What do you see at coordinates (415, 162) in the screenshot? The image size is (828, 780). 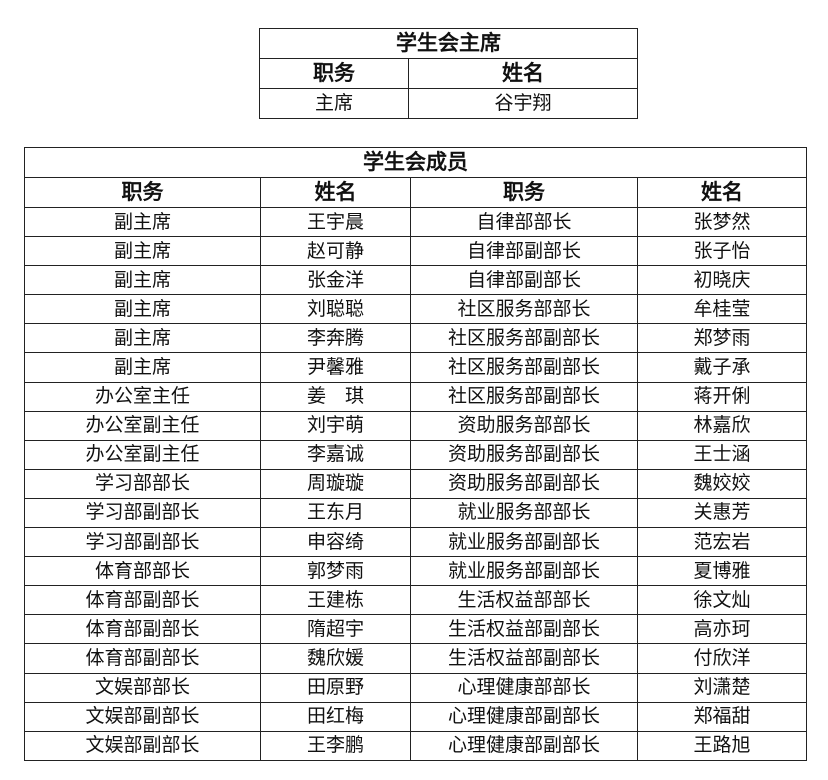 I see `members-table-title: 学生会成员` at bounding box center [415, 162].